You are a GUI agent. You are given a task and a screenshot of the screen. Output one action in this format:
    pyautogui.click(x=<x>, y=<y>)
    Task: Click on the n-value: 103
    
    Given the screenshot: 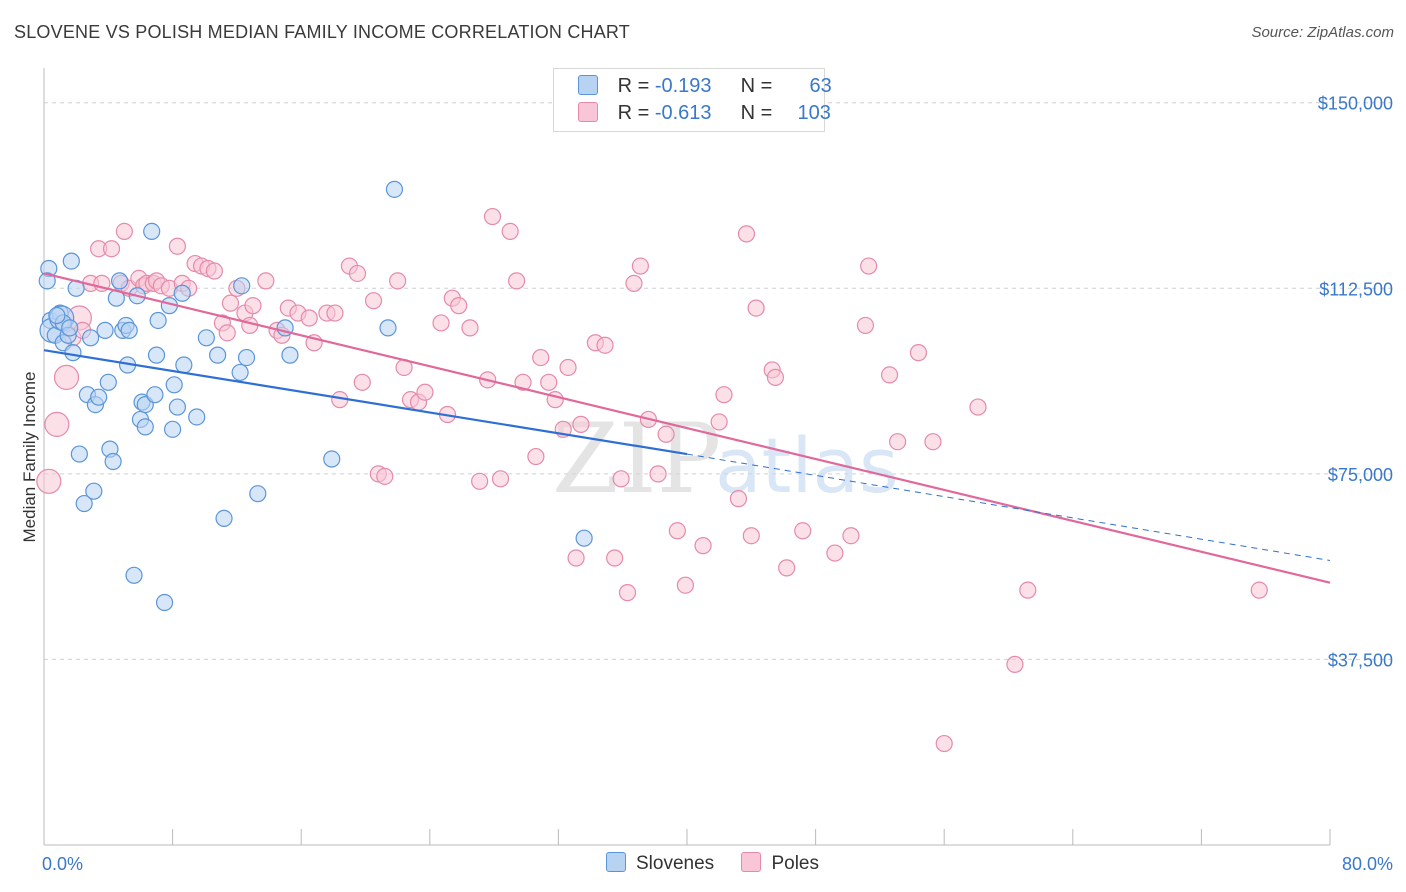 What is the action you would take?
    pyautogui.click(x=814, y=113)
    